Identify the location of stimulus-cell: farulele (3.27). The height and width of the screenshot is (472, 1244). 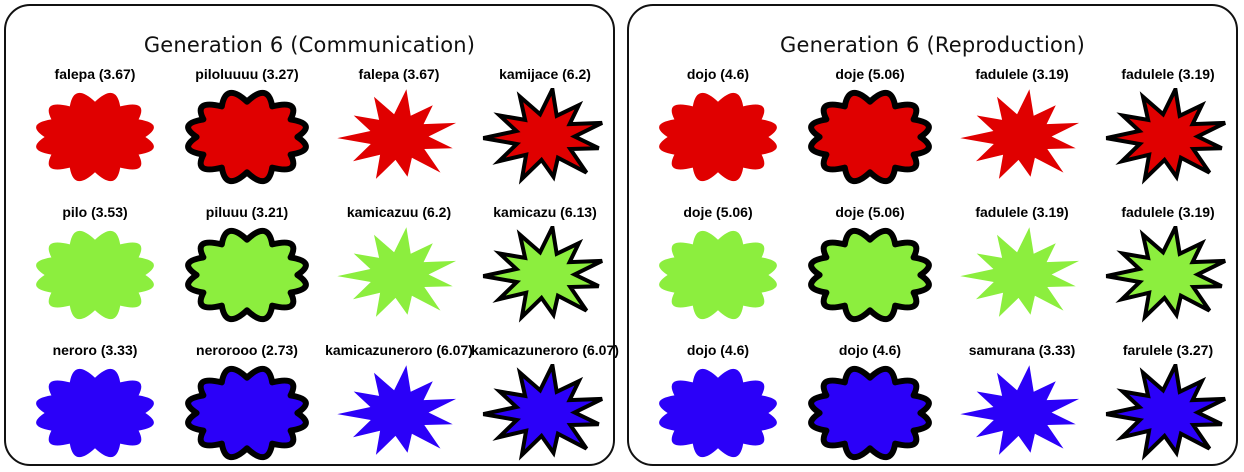
(1168, 407).